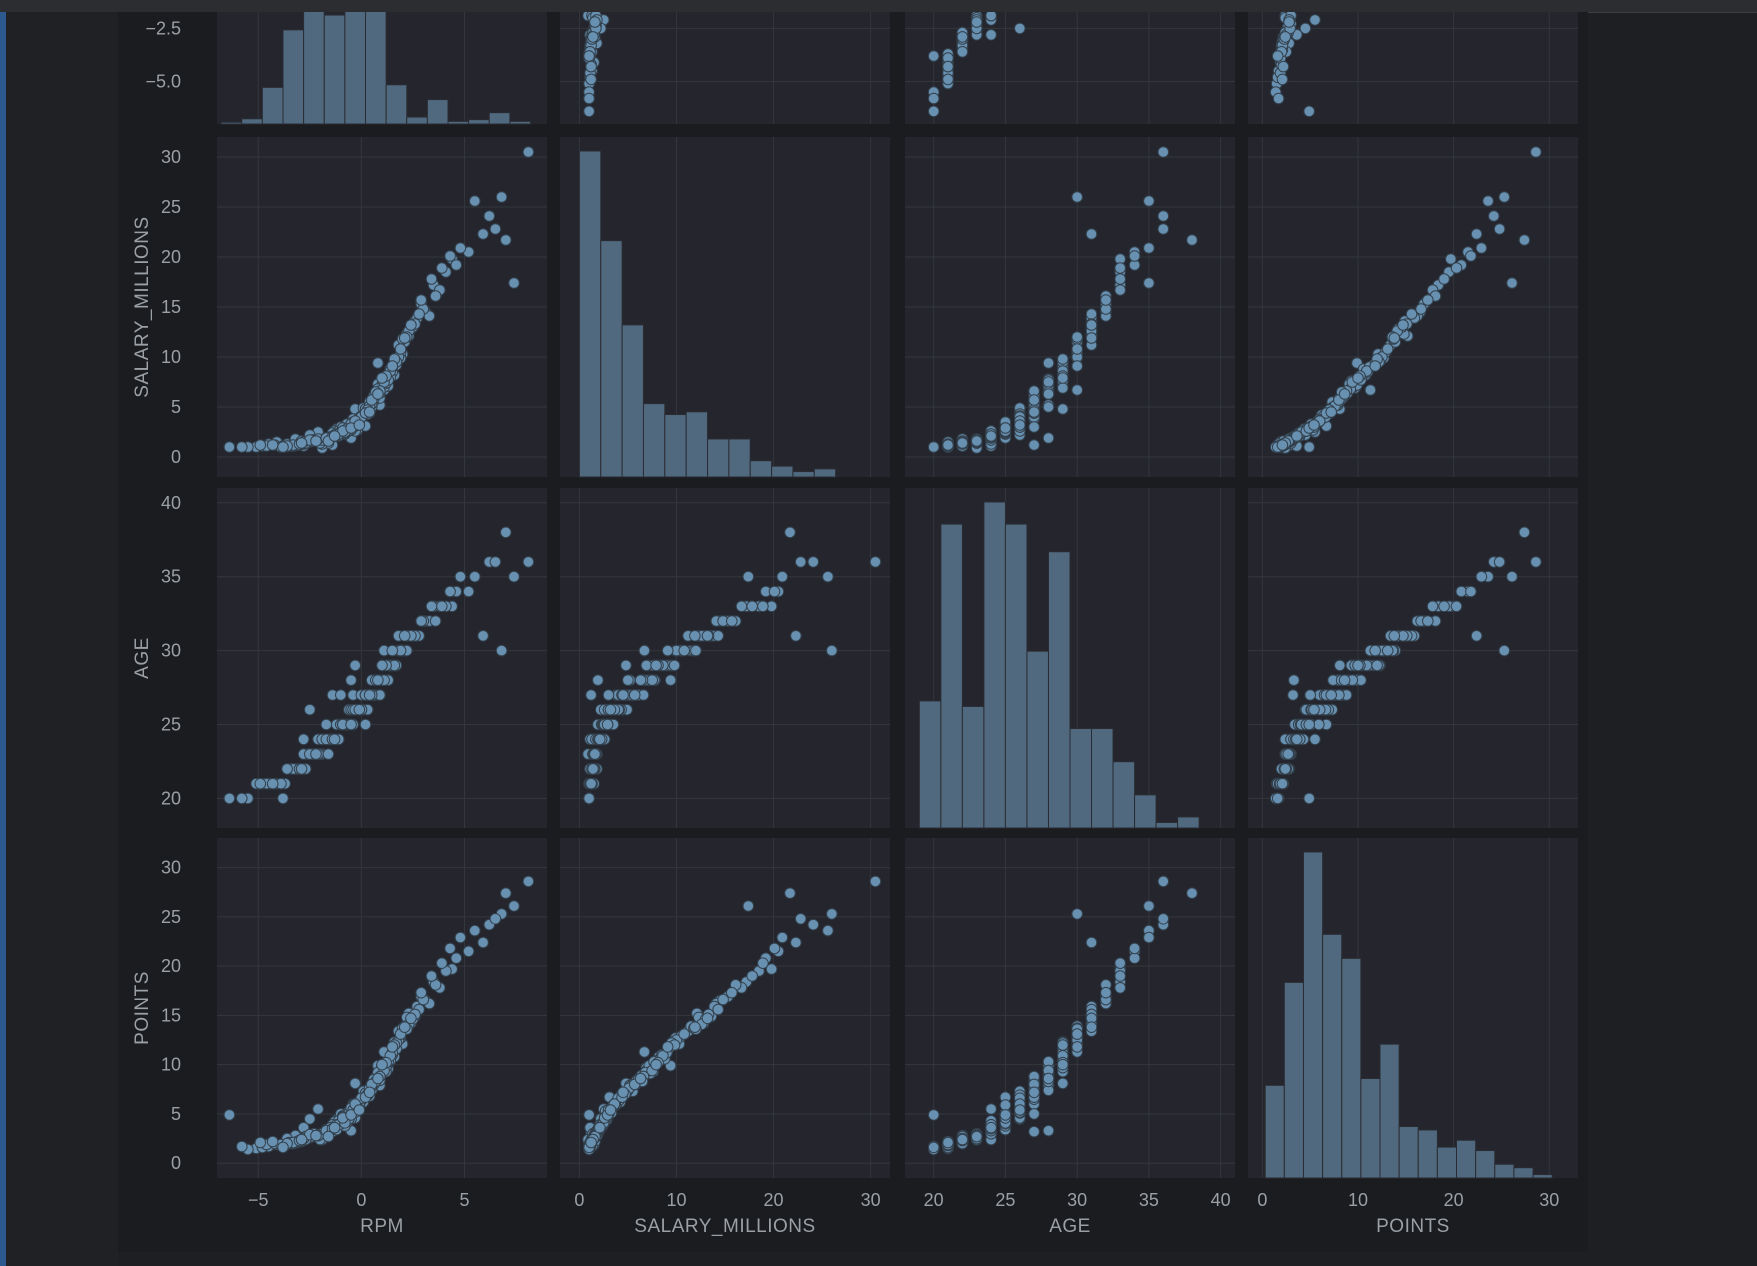 Image resolution: width=1757 pixels, height=1266 pixels. Describe the element at coordinates (379, 665) in the screenshot. I see `scatter-age-vs-rpm` at that location.